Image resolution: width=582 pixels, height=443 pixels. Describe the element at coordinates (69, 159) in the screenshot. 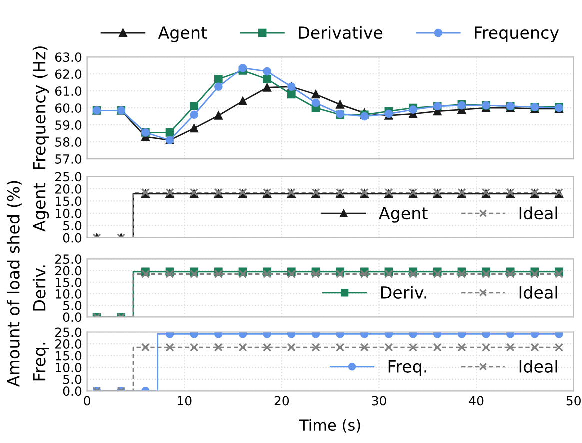

I see `y-tick-label: 57.0` at that location.